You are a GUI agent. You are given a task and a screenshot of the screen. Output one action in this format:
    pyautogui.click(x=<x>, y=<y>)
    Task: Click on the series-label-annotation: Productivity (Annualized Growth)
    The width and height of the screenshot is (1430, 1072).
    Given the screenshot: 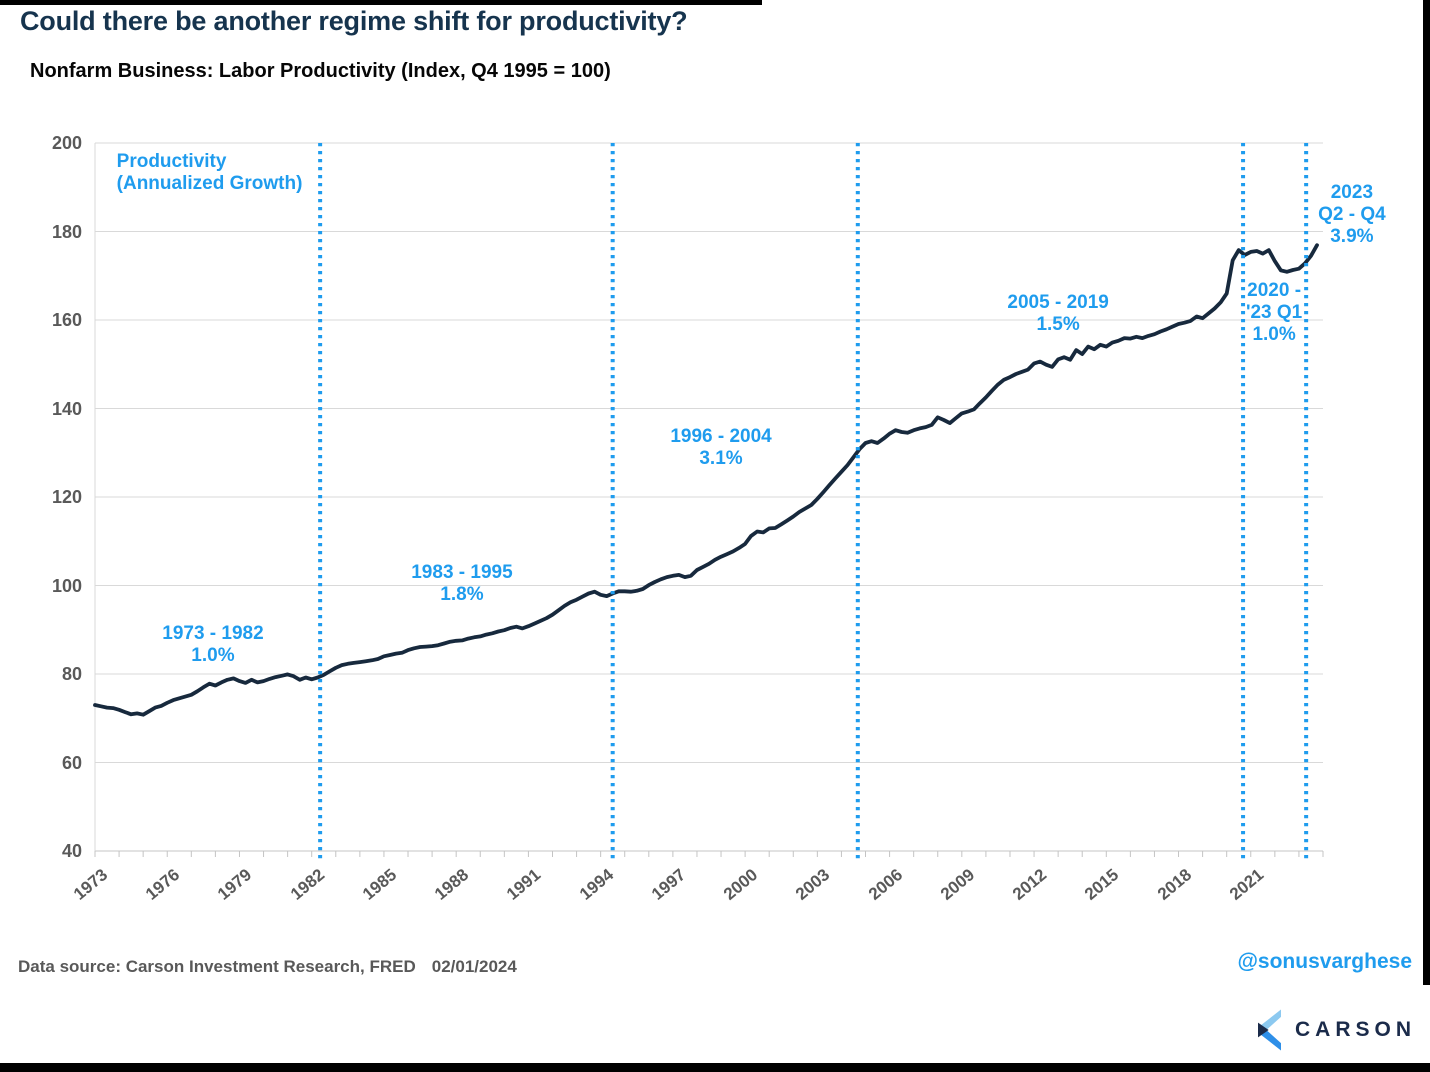 What is the action you would take?
    pyautogui.click(x=210, y=173)
    